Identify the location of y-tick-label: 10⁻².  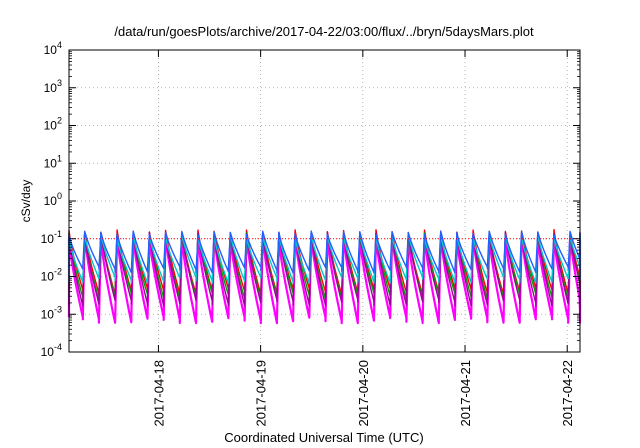
(51, 275).